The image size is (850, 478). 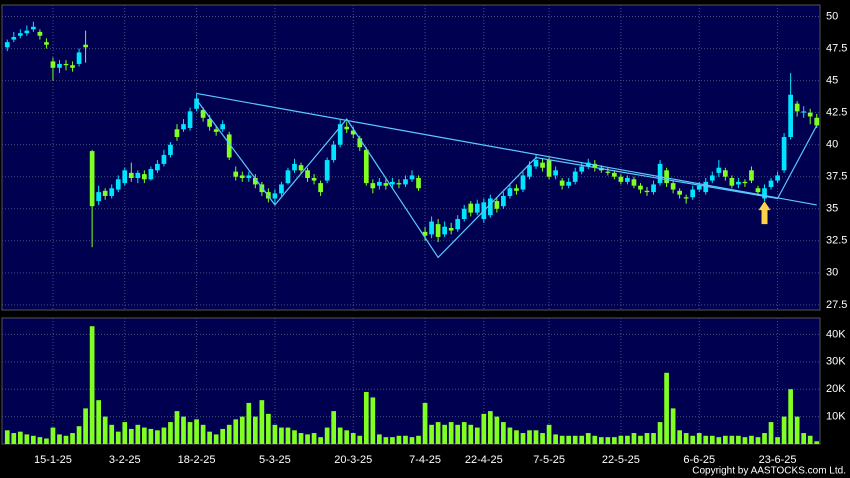 I want to click on x-tick-label: 22-5-25, so click(x=621, y=460).